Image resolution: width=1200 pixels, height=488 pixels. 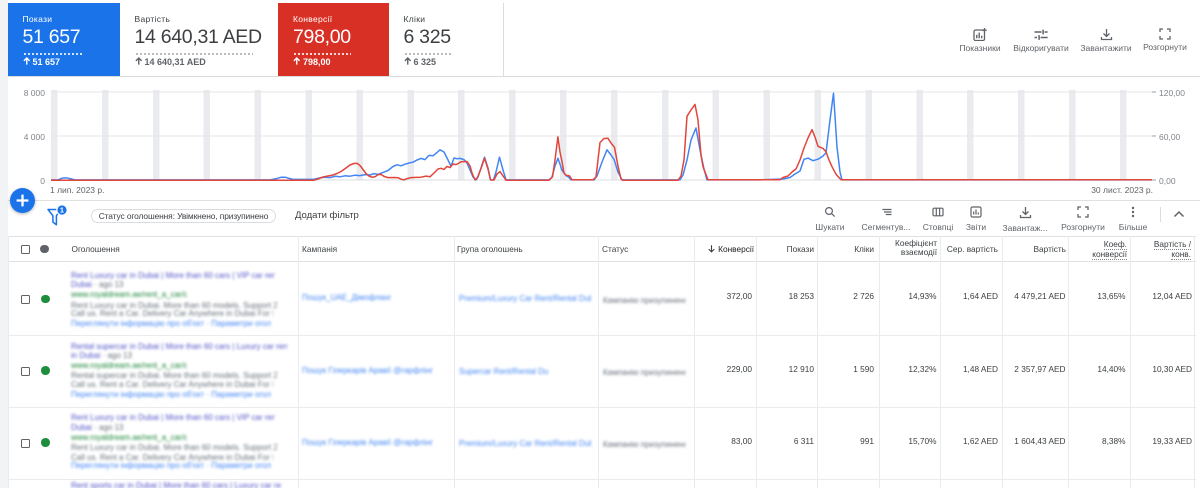 I want to click on svg-text: 1, so click(x=61, y=209).